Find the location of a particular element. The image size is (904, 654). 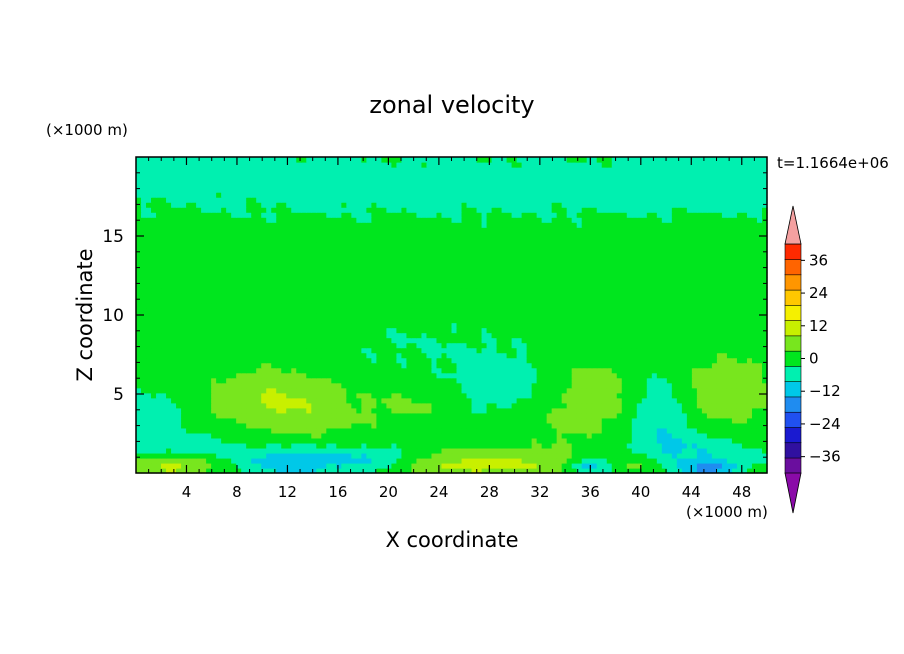

chart-title: zonal velocity is located at coordinates (451, 105).